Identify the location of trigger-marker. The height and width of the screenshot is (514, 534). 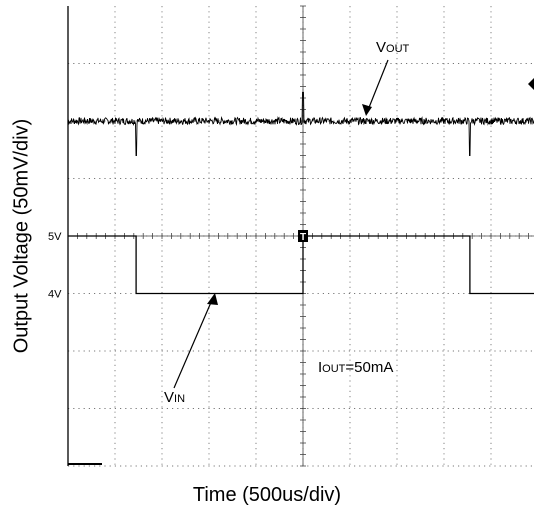
(303, 236).